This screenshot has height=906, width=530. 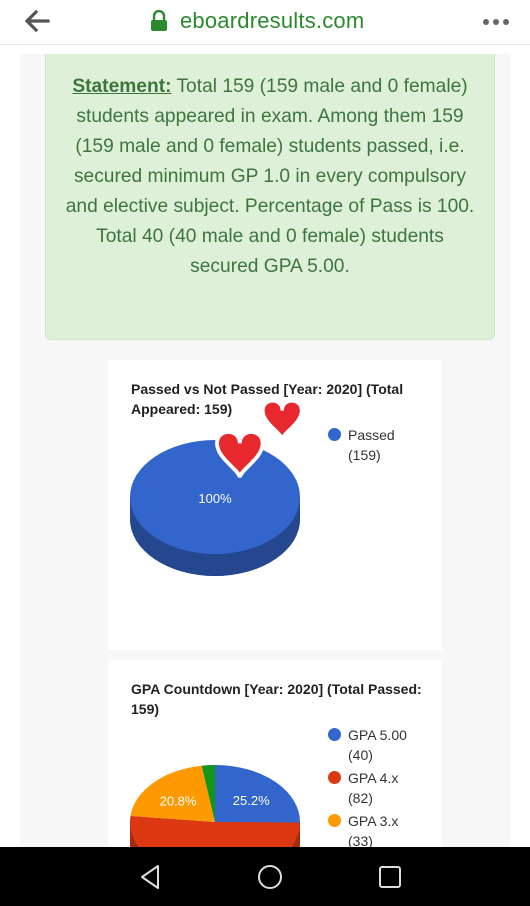 I want to click on chart2-legend-item: GPA 4.x (82), so click(x=367, y=788).